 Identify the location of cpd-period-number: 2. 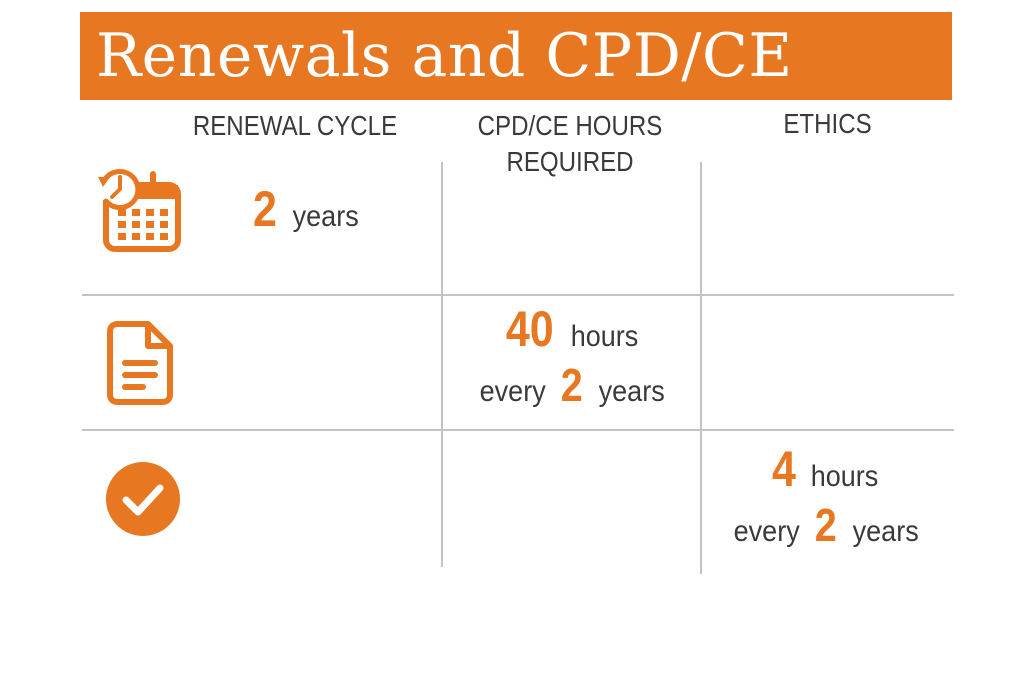
(572, 385).